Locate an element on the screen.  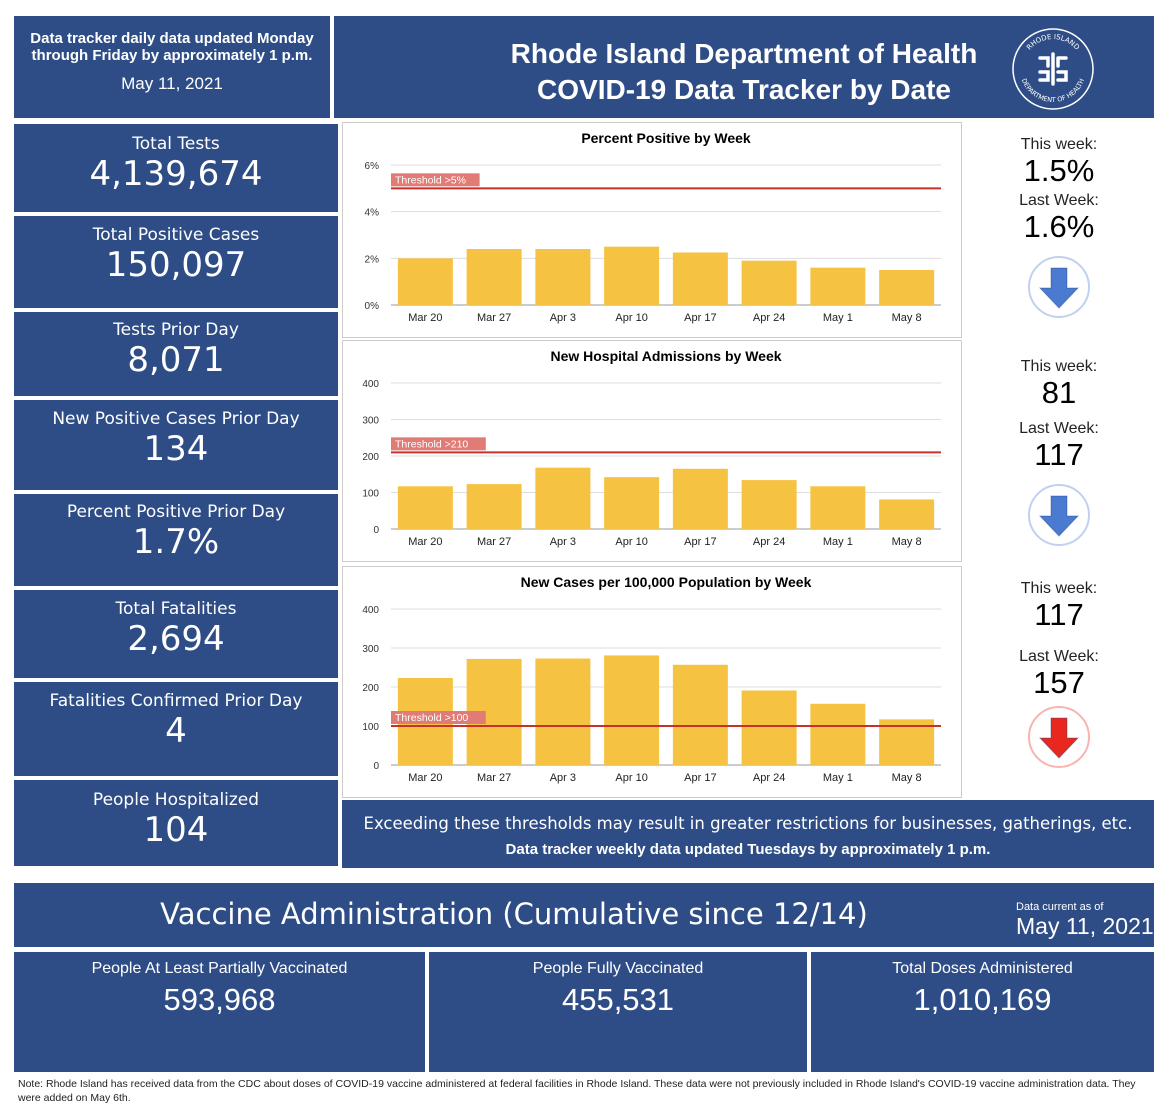
metric-value: 1.7% is located at coordinates (176, 542).